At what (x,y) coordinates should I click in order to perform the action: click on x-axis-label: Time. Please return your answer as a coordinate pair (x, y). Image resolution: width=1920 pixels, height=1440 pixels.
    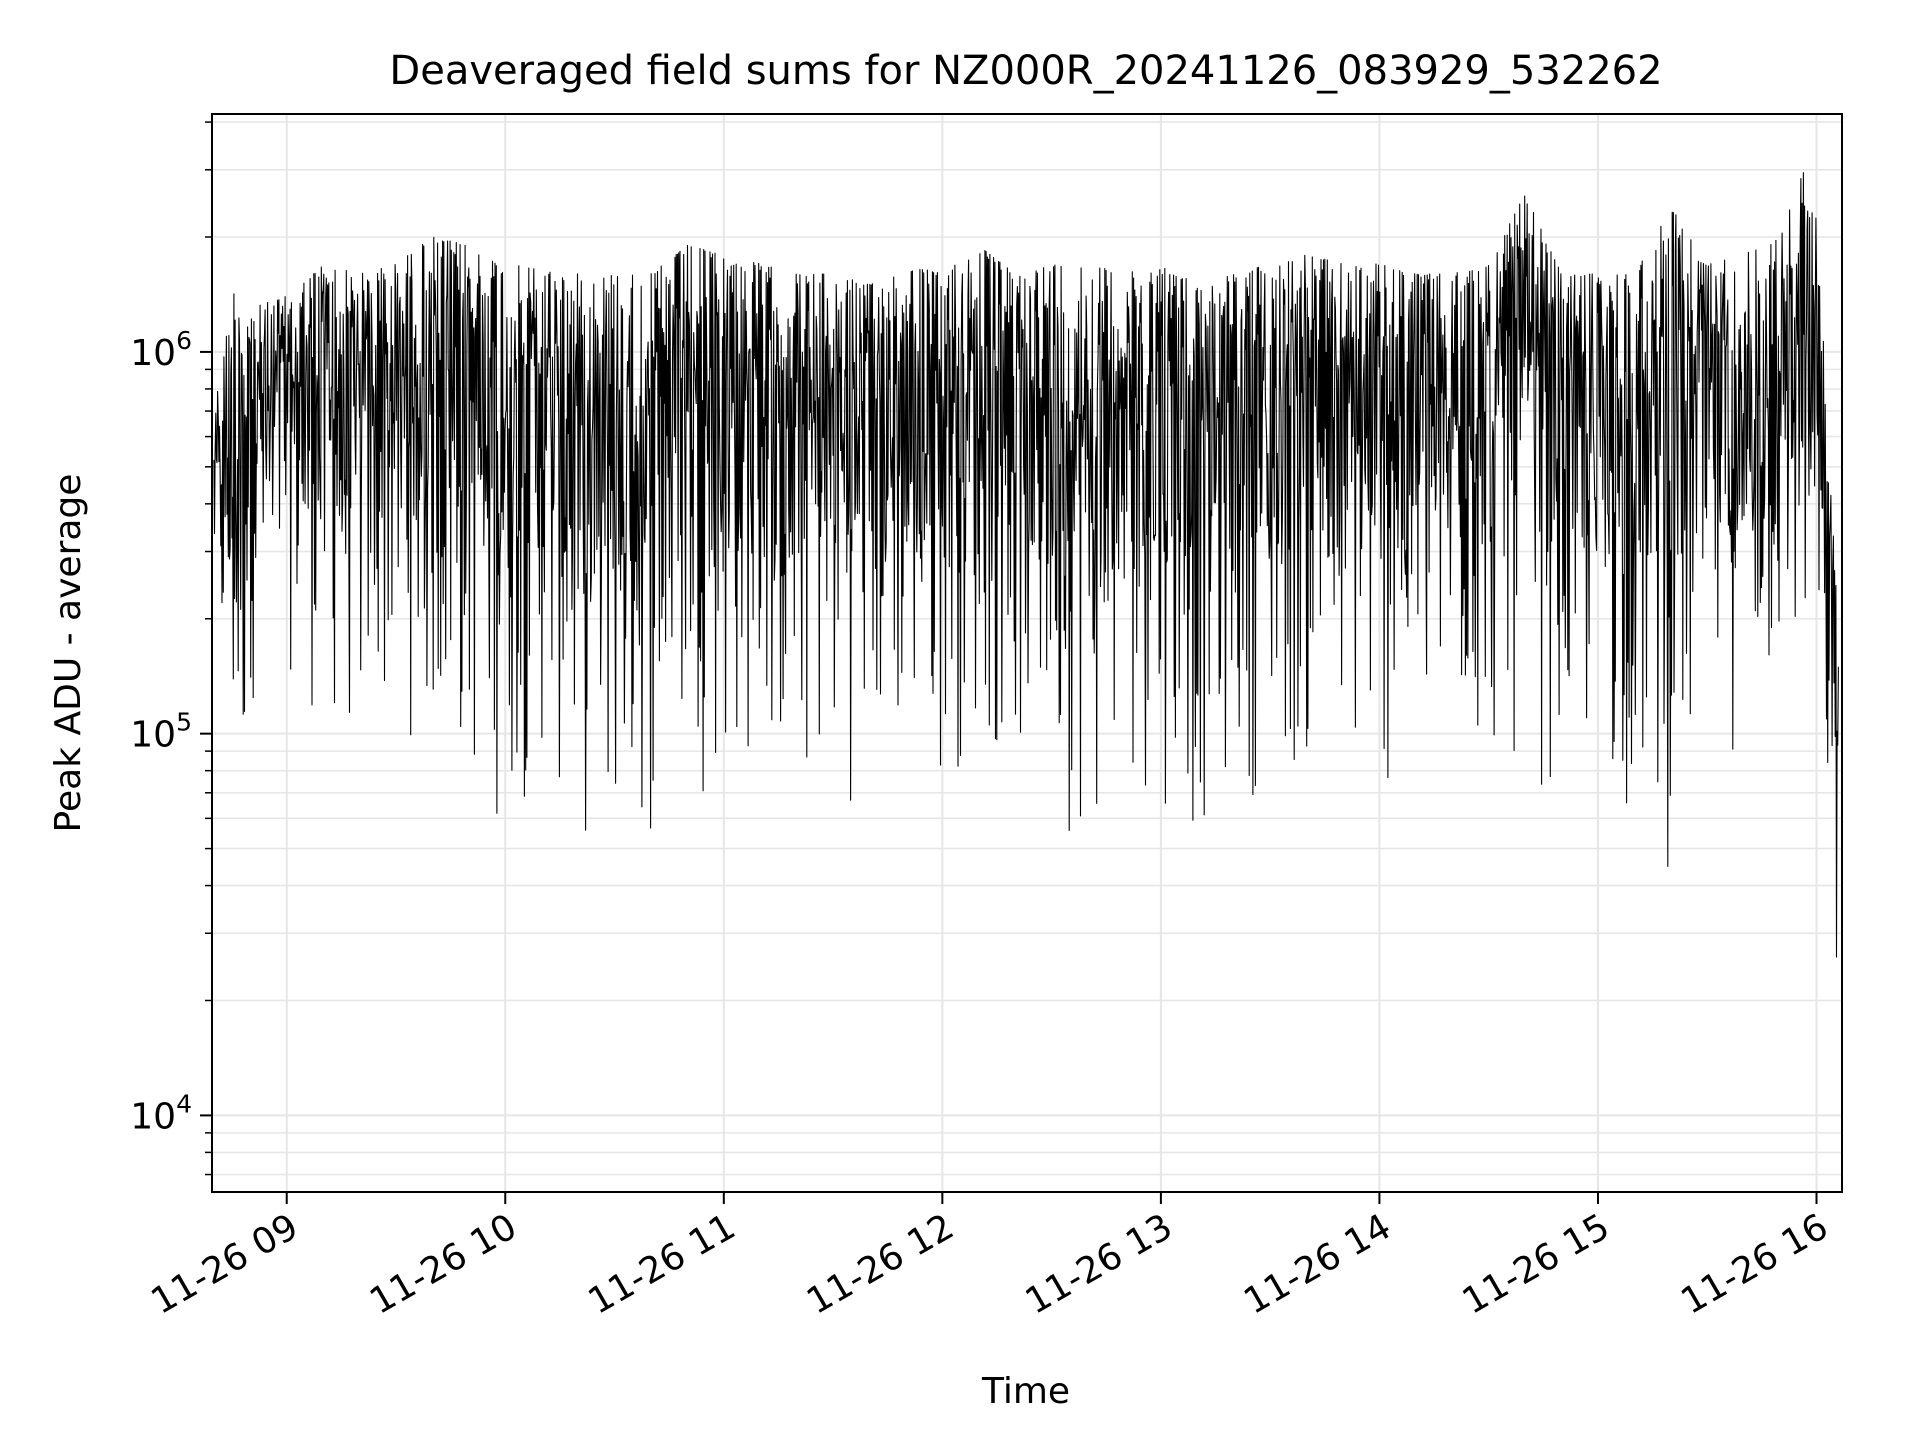
    Looking at the image, I should click on (1025, 1391).